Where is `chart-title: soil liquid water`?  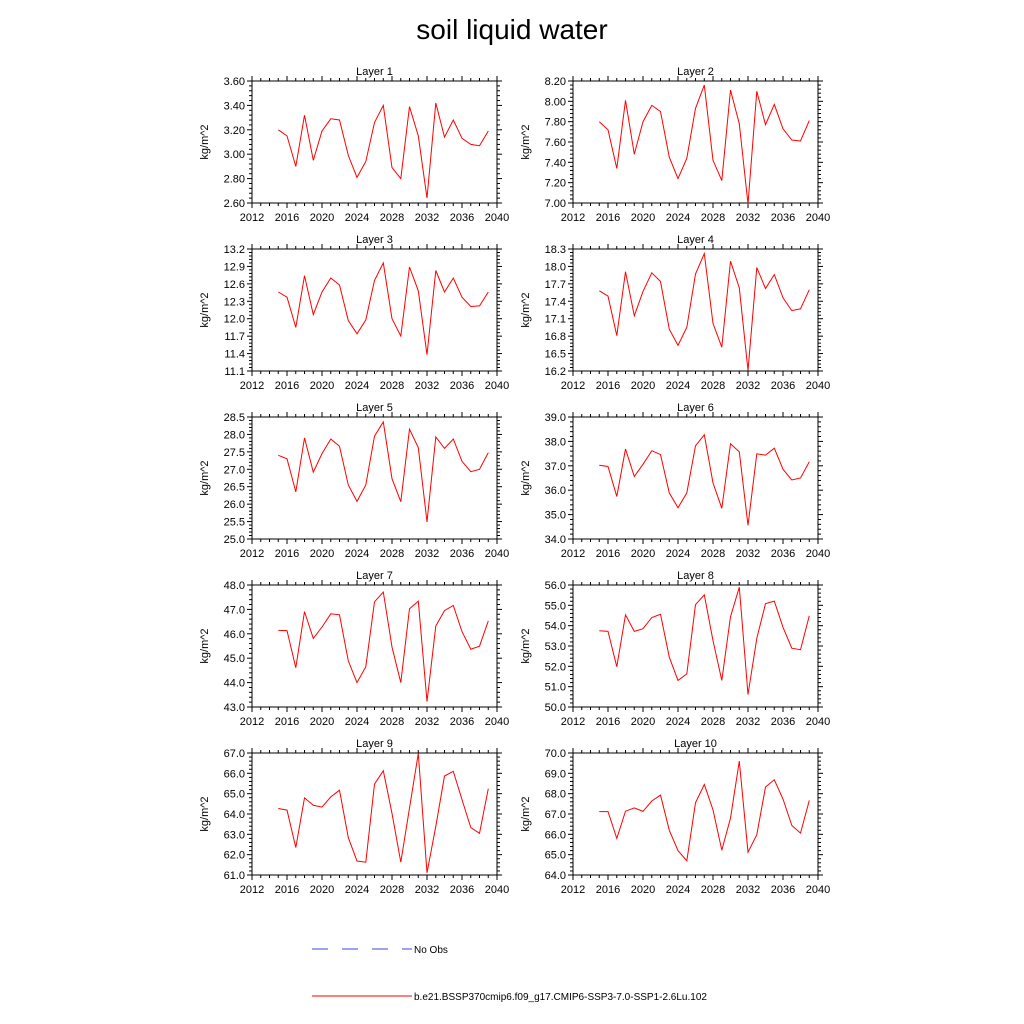 chart-title: soil liquid water is located at coordinates (511, 29).